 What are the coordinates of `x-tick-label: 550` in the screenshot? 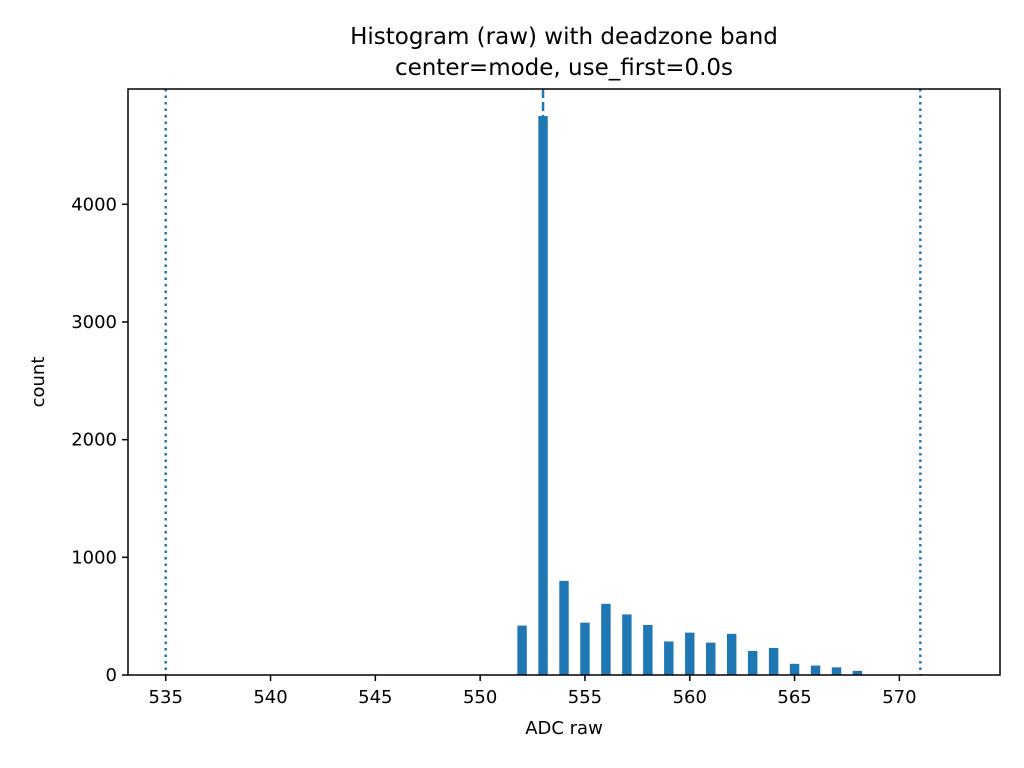 It's located at (480, 697).